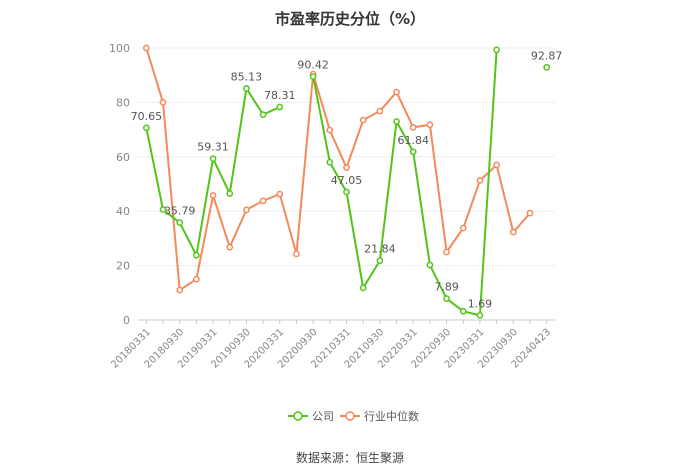 This screenshot has width=700, height=473. I want to click on legend-company-marker, so click(298, 416).